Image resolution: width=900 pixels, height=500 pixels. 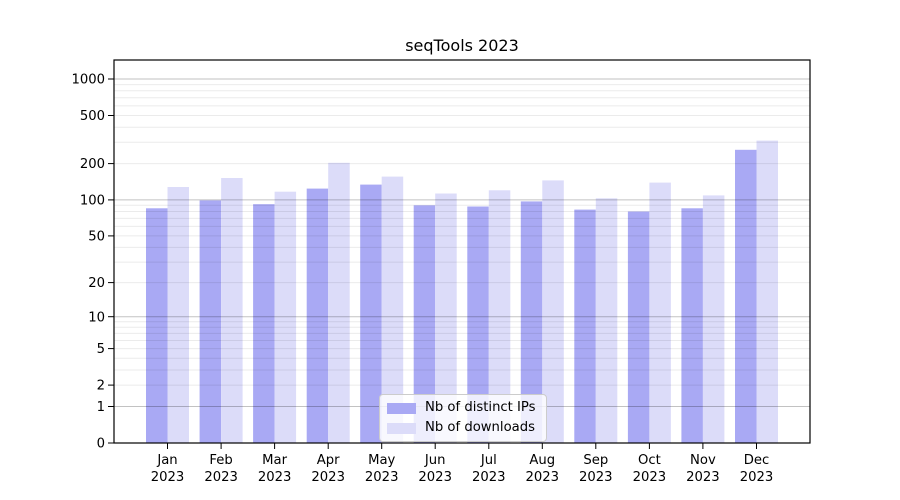 I want to click on x-tick-year-jul: 2023, so click(x=489, y=477).